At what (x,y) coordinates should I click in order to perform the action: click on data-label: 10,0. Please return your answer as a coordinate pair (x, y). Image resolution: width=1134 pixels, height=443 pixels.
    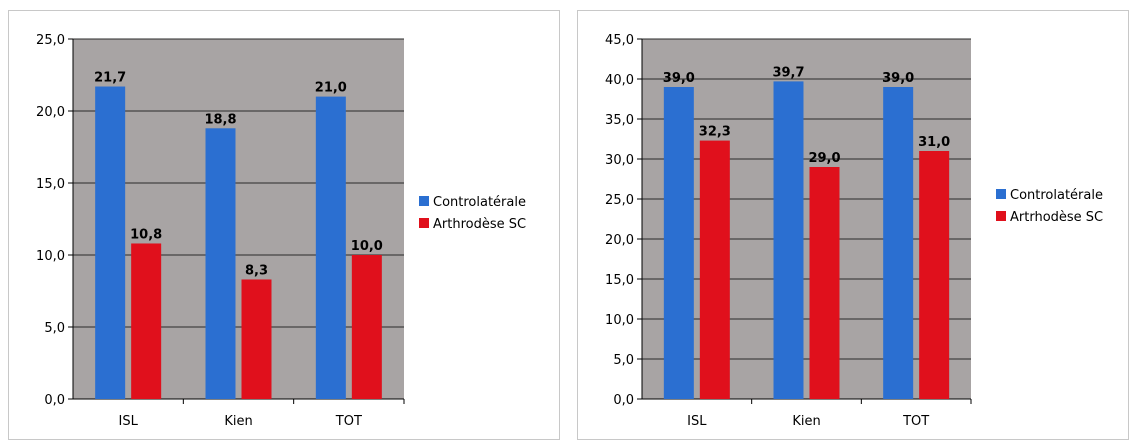
    Looking at the image, I should click on (367, 246).